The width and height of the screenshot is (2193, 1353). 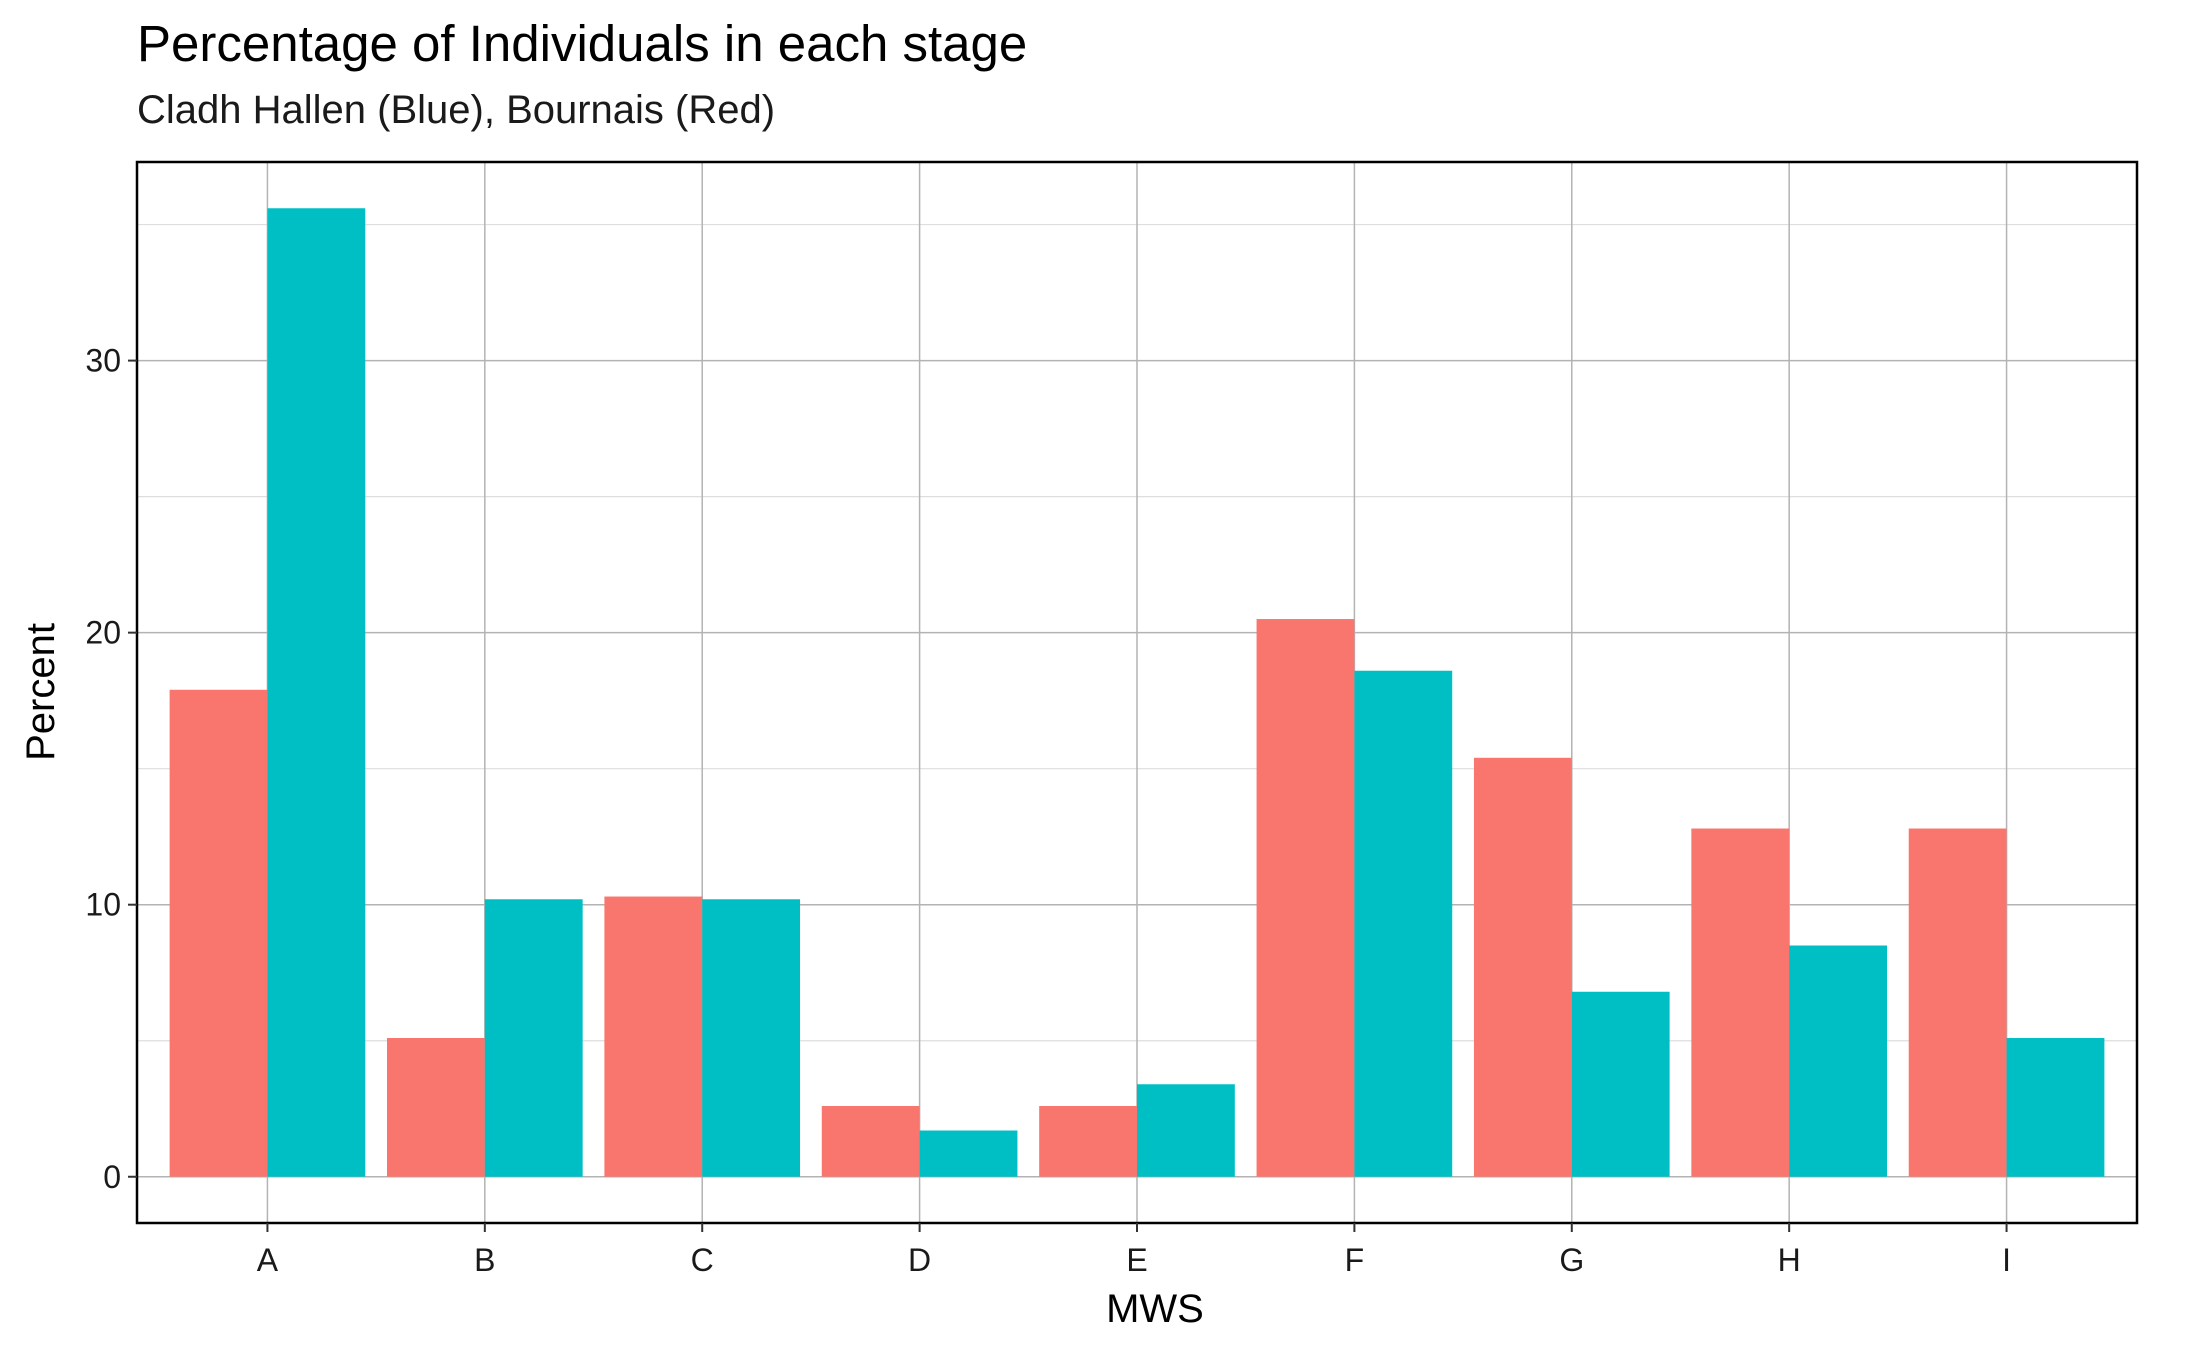 What do you see at coordinates (456, 110) in the screenshot?
I see `chart-subtitle: Cladh Hallen (Blue), Bournais (Red)` at bounding box center [456, 110].